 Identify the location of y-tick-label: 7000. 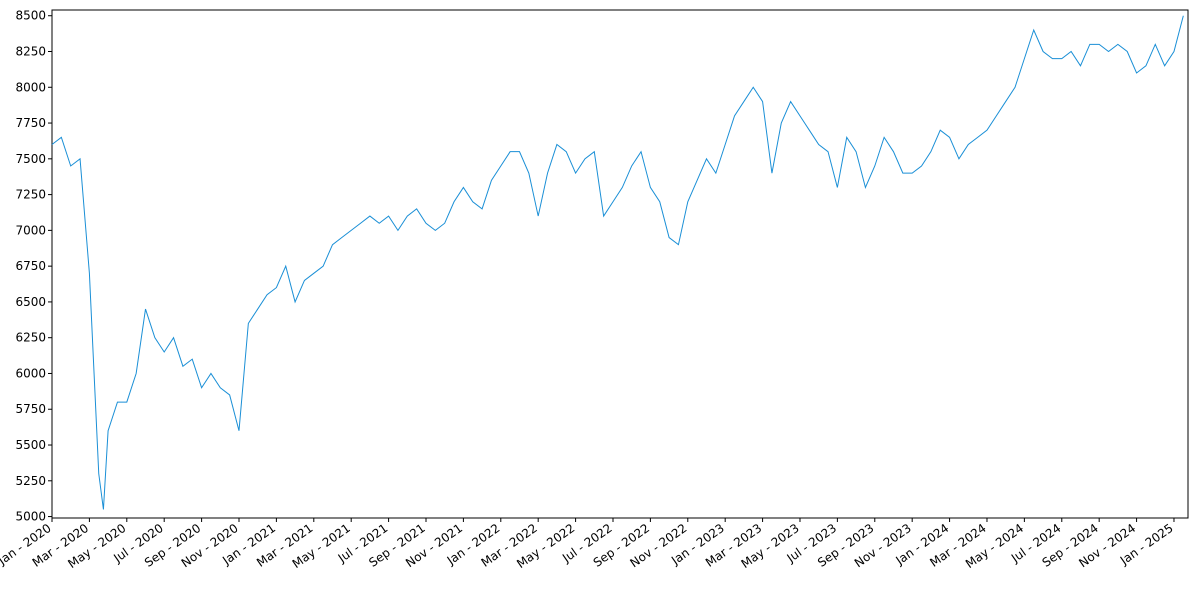
(30, 230).